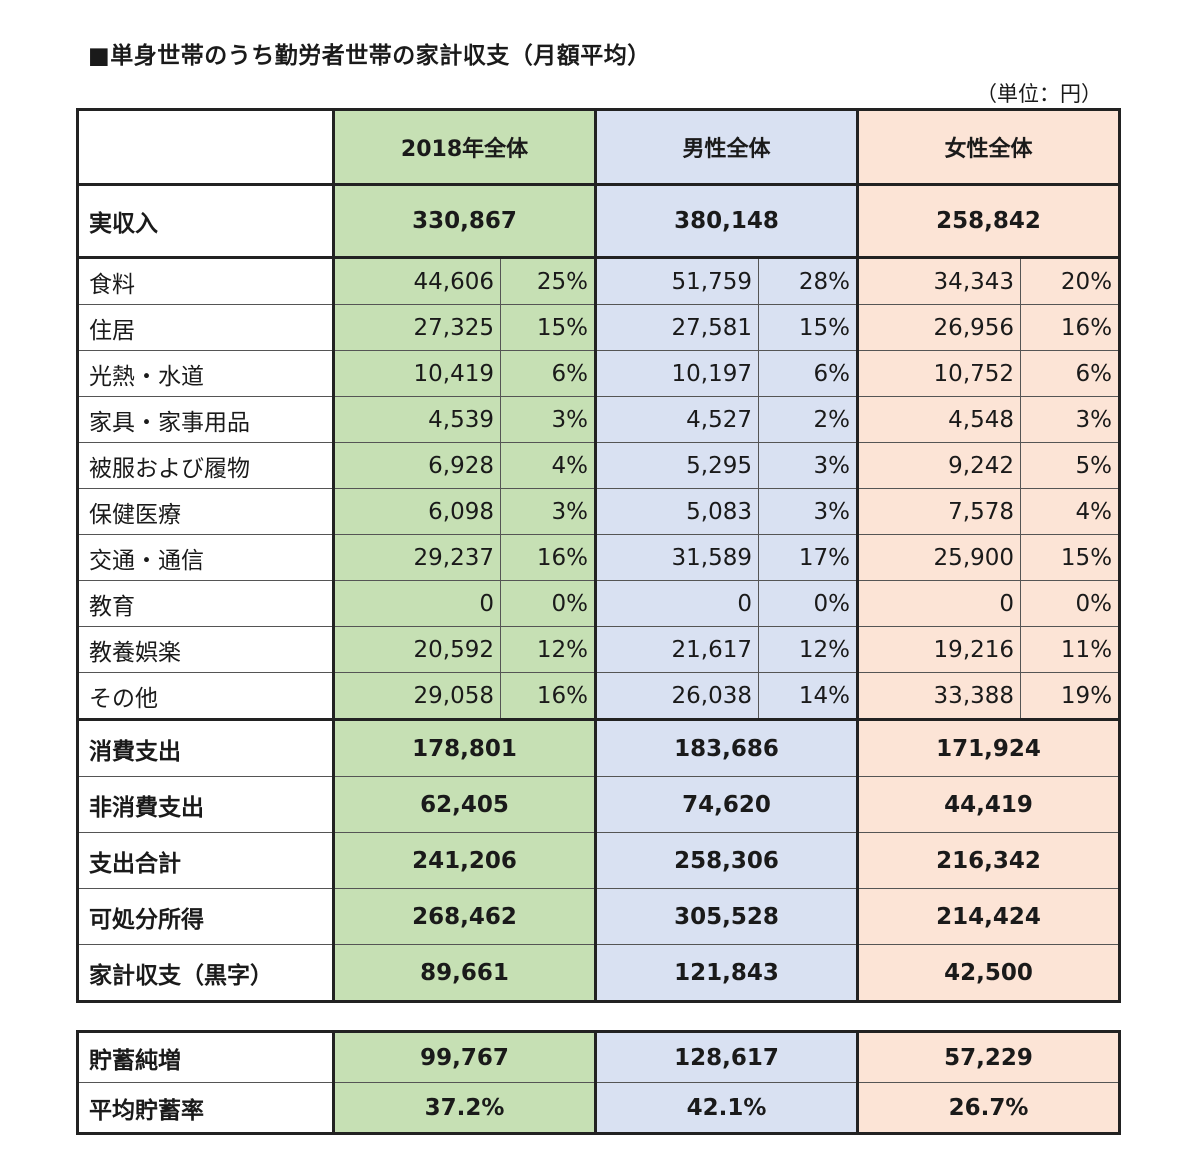 This screenshot has width=1200, height=1167. What do you see at coordinates (677, 511) in the screenshot?
I see `amount-male: 5,083` at bounding box center [677, 511].